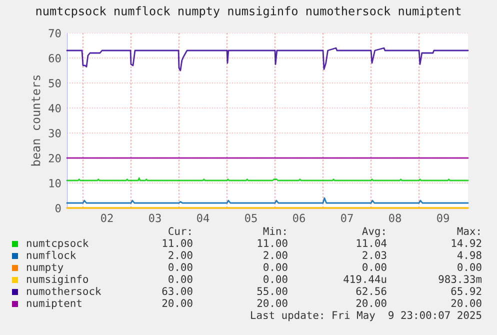 This screenshot has height=335, width=497. I want to click on text: 63.00, so click(177, 291).